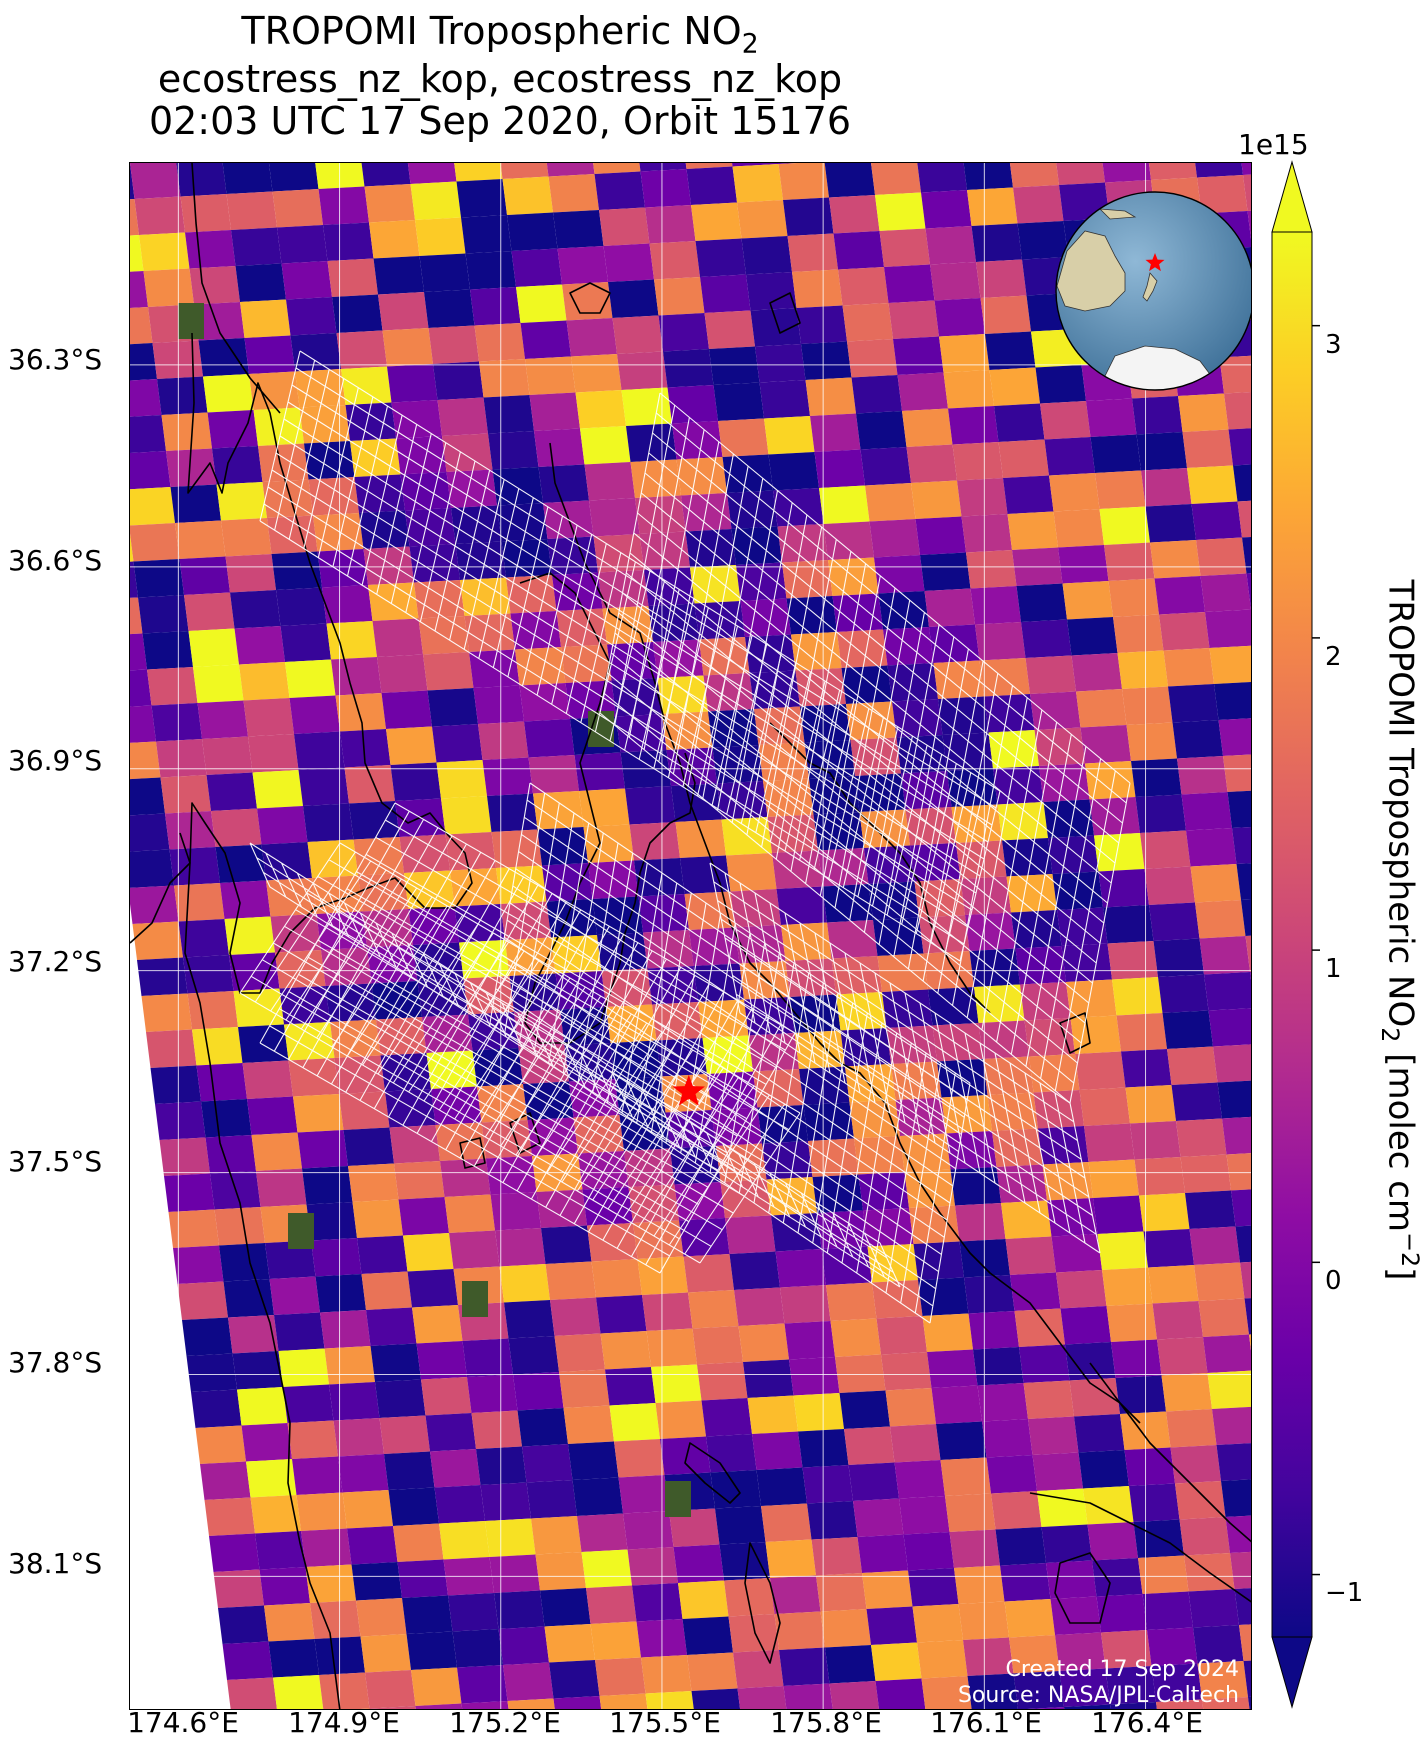  What do you see at coordinates (1400, 930) in the screenshot?
I see `colorbar-label: TROPOMI Tropospheric NO2 [molec cm−2]` at bounding box center [1400, 930].